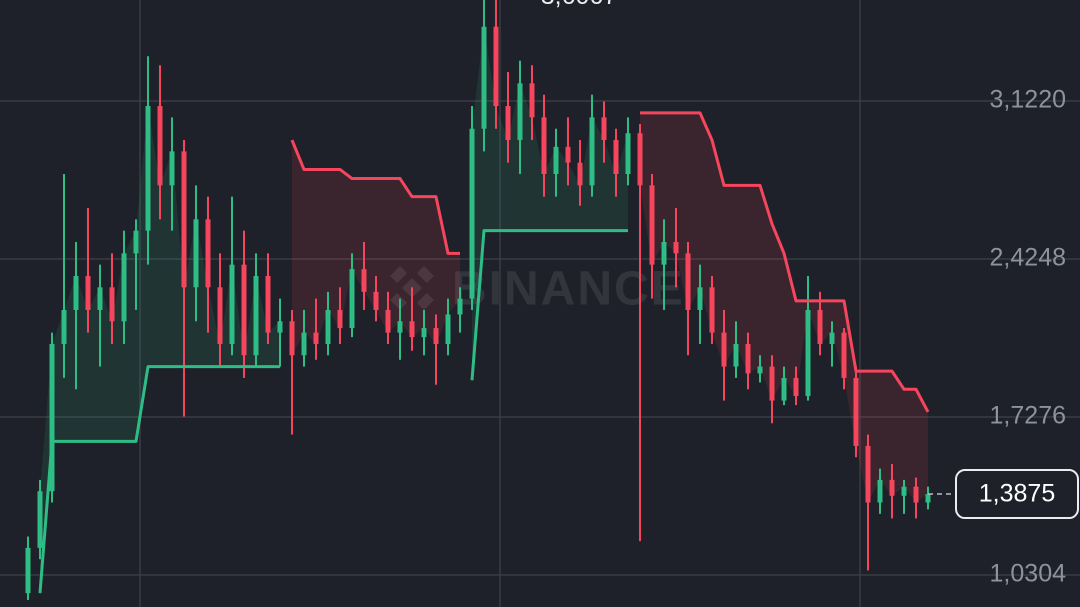 This screenshot has width=1080, height=607. What do you see at coordinates (1028, 574) in the screenshot?
I see `y-tick-label: 1,0304` at bounding box center [1028, 574].